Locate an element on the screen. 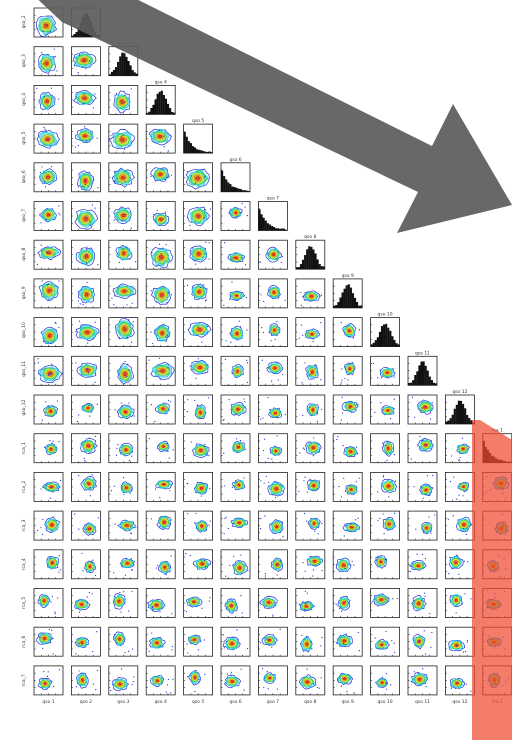  row-label: qso_2 is located at coordinates (24, 21).